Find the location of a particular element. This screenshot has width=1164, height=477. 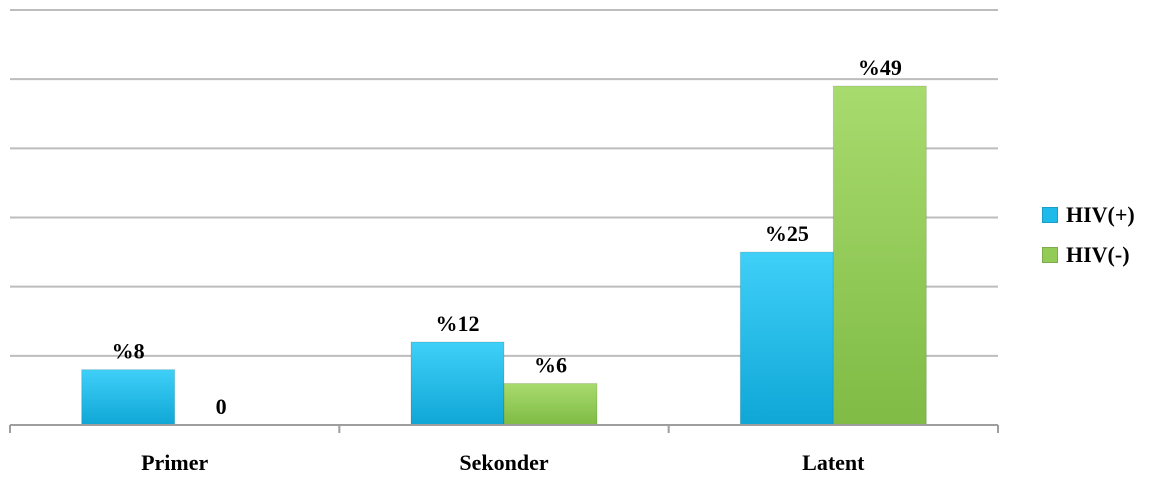

data-label: %12 is located at coordinates (458, 323).